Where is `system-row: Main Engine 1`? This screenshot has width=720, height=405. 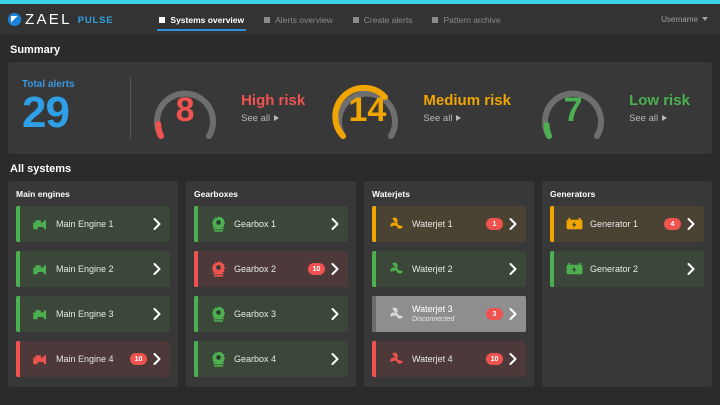
system-row: Main Engine 1 is located at coordinates (93, 224).